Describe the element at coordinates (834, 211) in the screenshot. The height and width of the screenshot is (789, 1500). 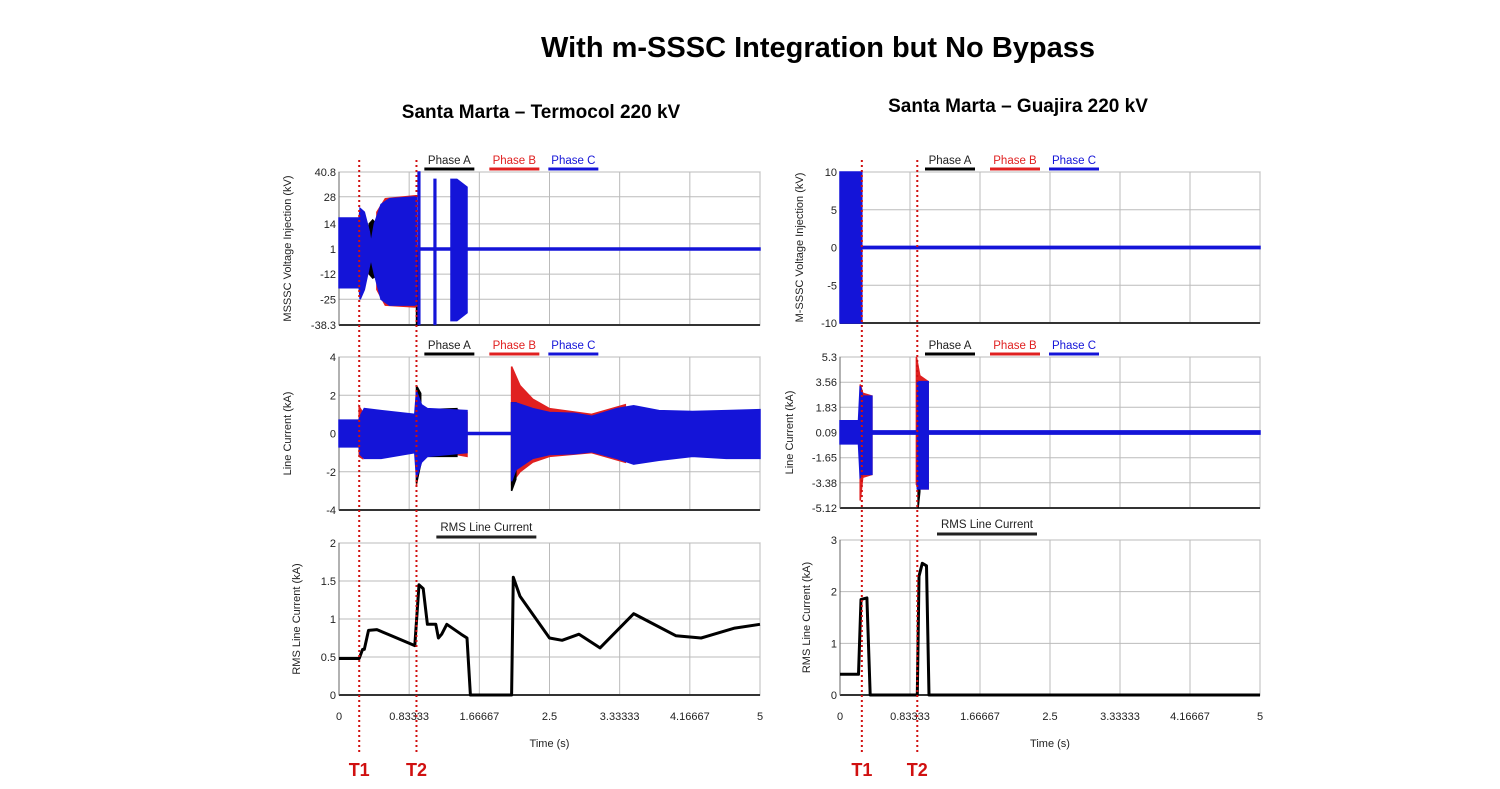
I see `y-tick-label: 5` at that location.